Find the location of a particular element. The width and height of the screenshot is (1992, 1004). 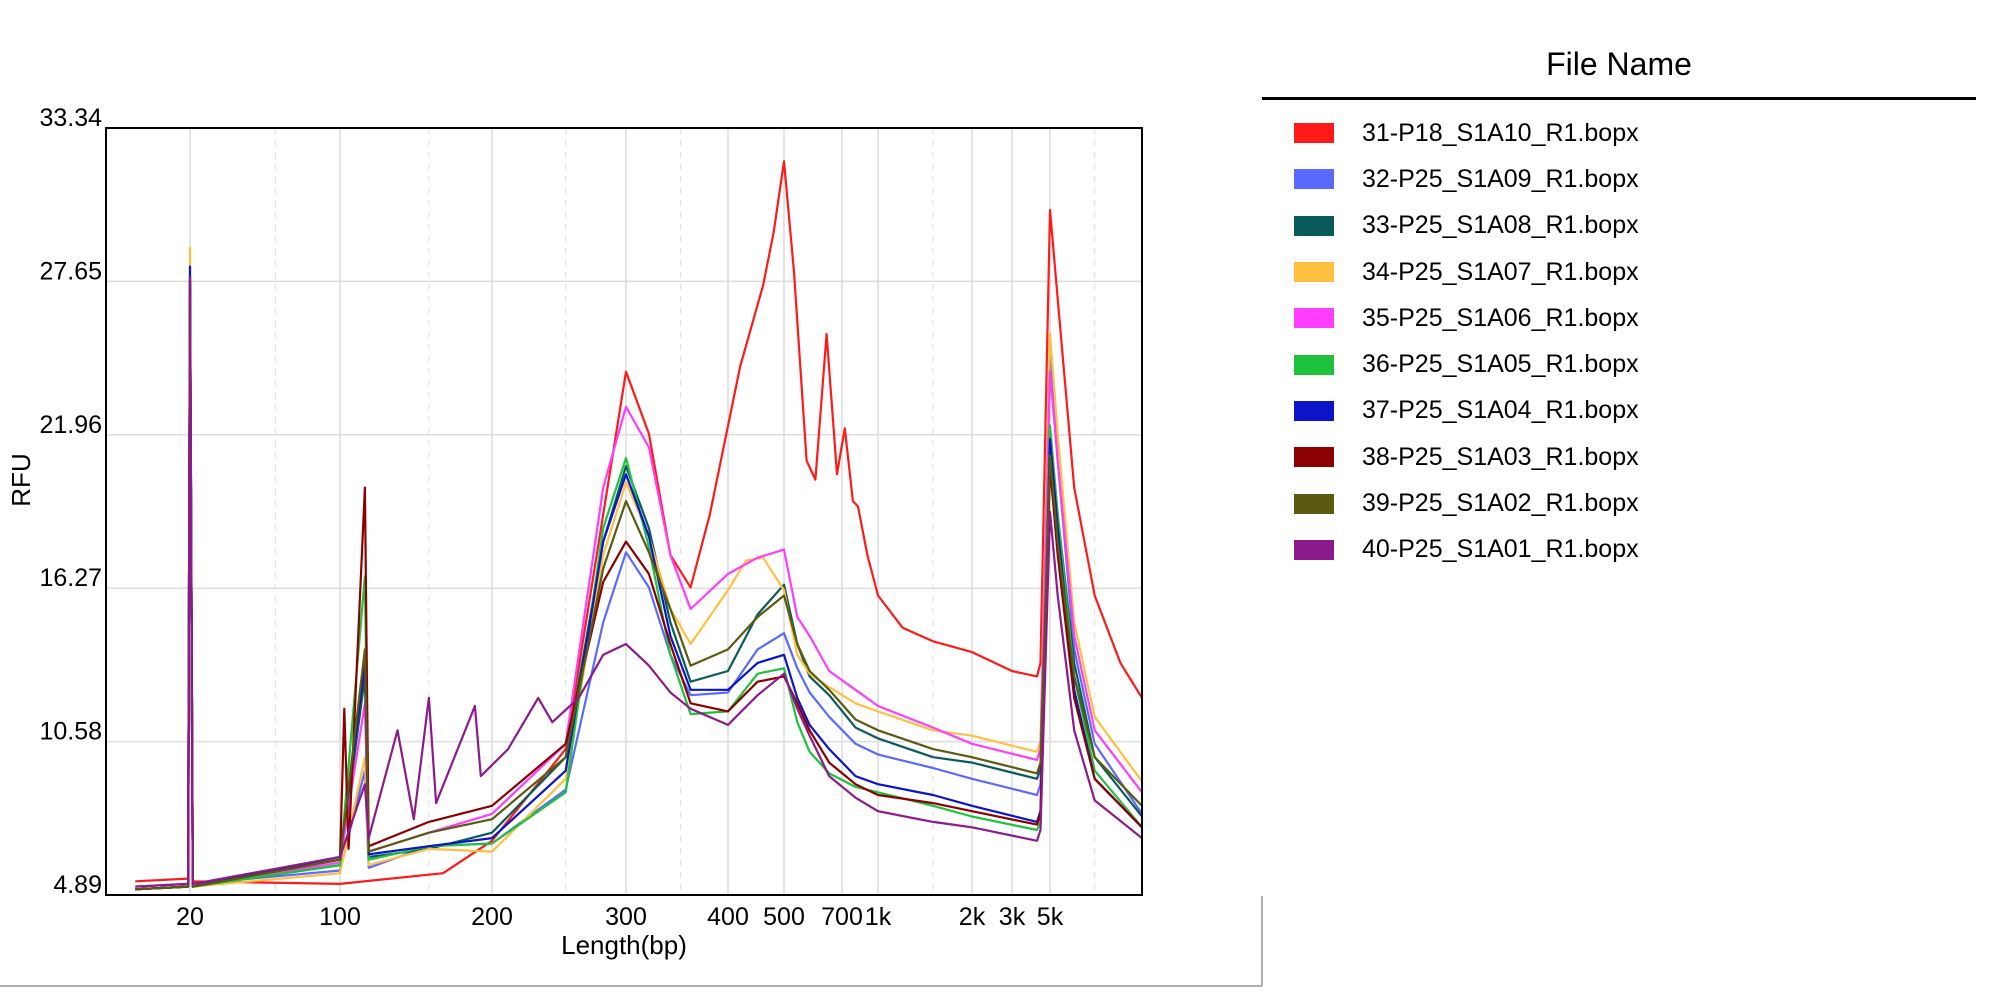

legend-item: 31-P18_S1A10_R1.bopx is located at coordinates (1619, 133).